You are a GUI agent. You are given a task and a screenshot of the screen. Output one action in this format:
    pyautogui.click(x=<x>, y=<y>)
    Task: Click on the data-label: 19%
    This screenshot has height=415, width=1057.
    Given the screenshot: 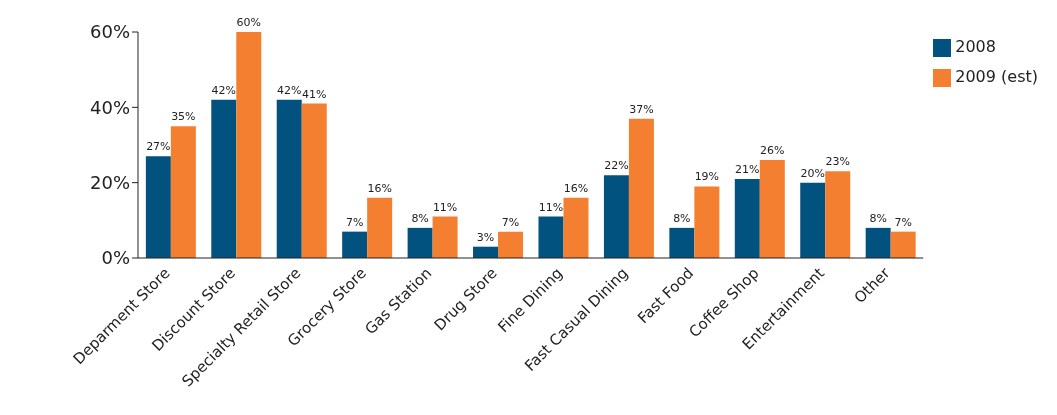 What is the action you would take?
    pyautogui.click(x=707, y=177)
    